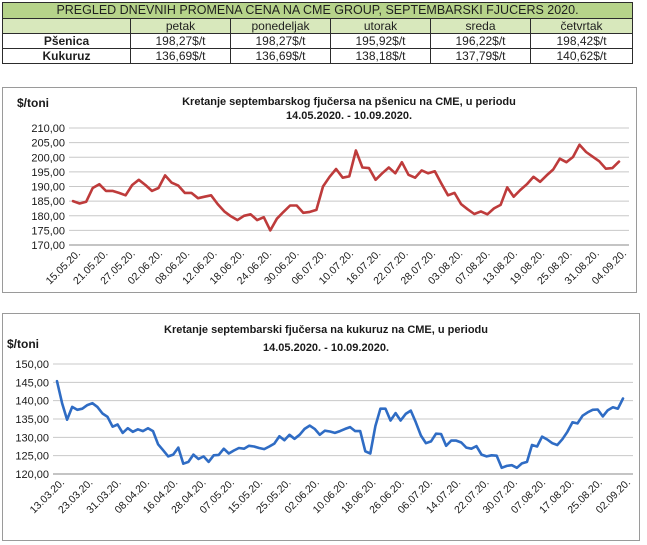 The height and width of the screenshot is (545, 647). What do you see at coordinates (380, 26) in the screenshot?
I see `header-cell-utorak: utorak` at bounding box center [380, 26].